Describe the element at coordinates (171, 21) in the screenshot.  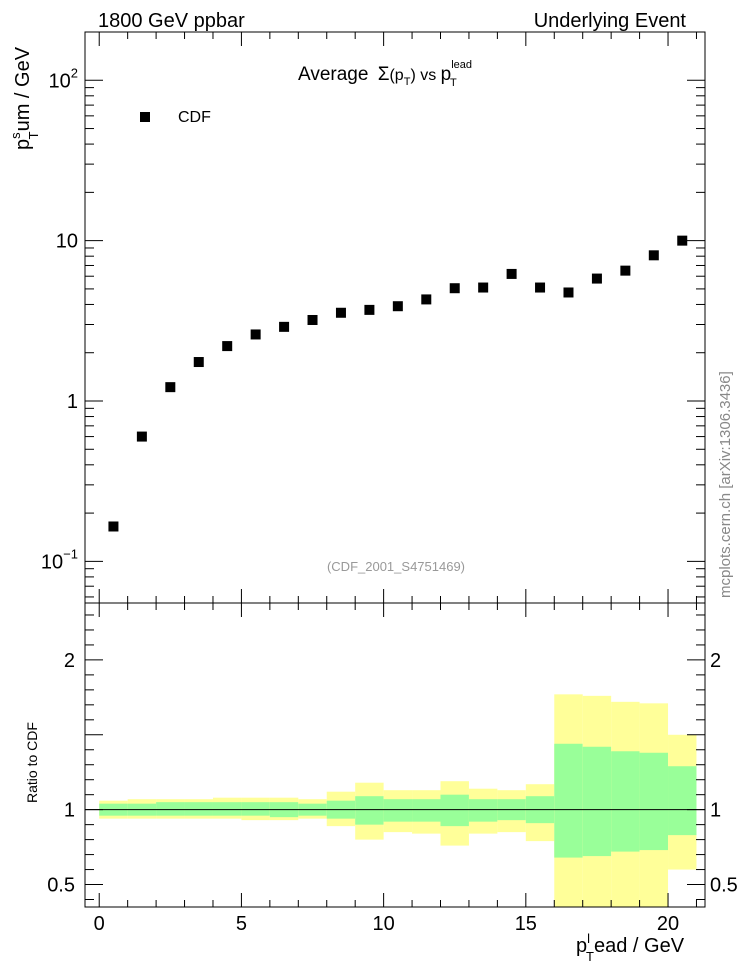
I see `header-left: 1800 GeV ppbar` at that location.